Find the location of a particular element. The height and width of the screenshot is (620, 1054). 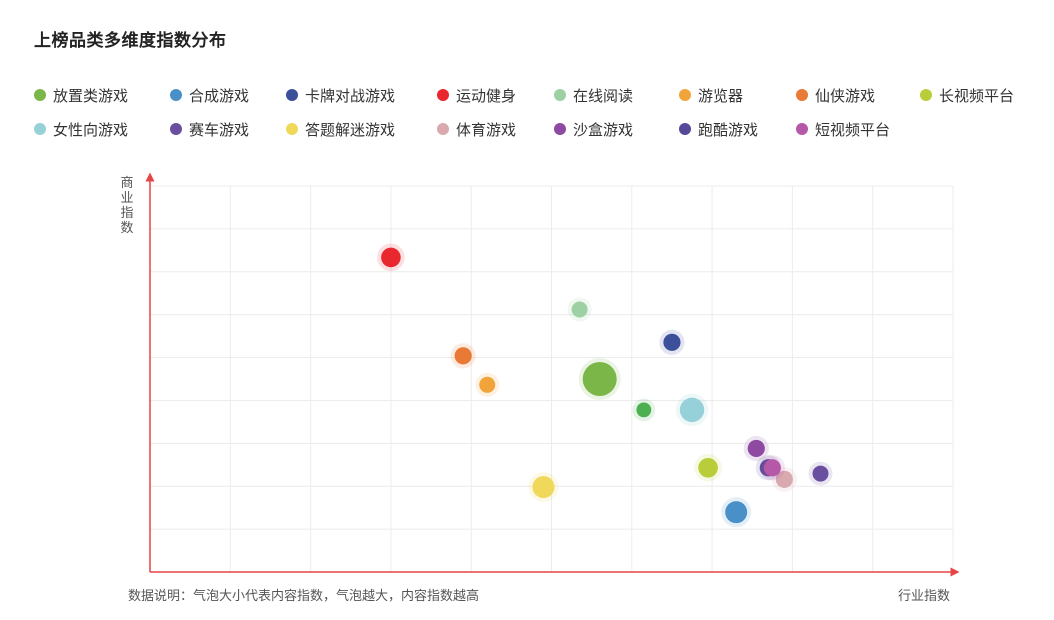

bubble-point: 放置类游戏 is located at coordinates (599, 379).